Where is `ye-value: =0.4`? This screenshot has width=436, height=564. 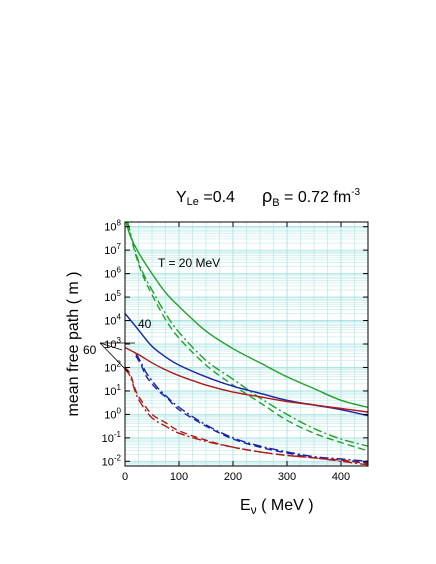
ye-value: =0.4 is located at coordinates (217, 197).